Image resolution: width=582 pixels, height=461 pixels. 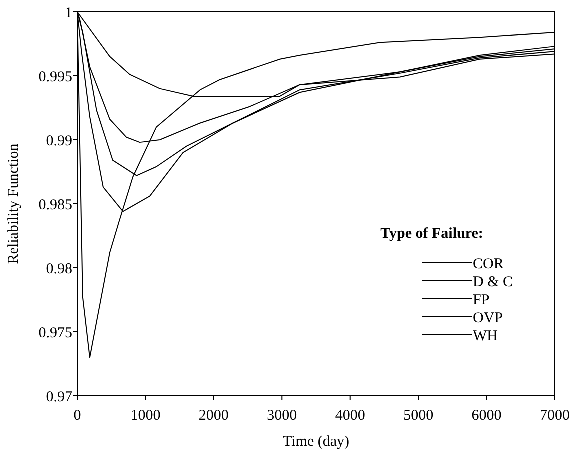 What do you see at coordinates (55, 205) in the screenshot?
I see `y-tick-label: 0.985` at bounding box center [55, 205].